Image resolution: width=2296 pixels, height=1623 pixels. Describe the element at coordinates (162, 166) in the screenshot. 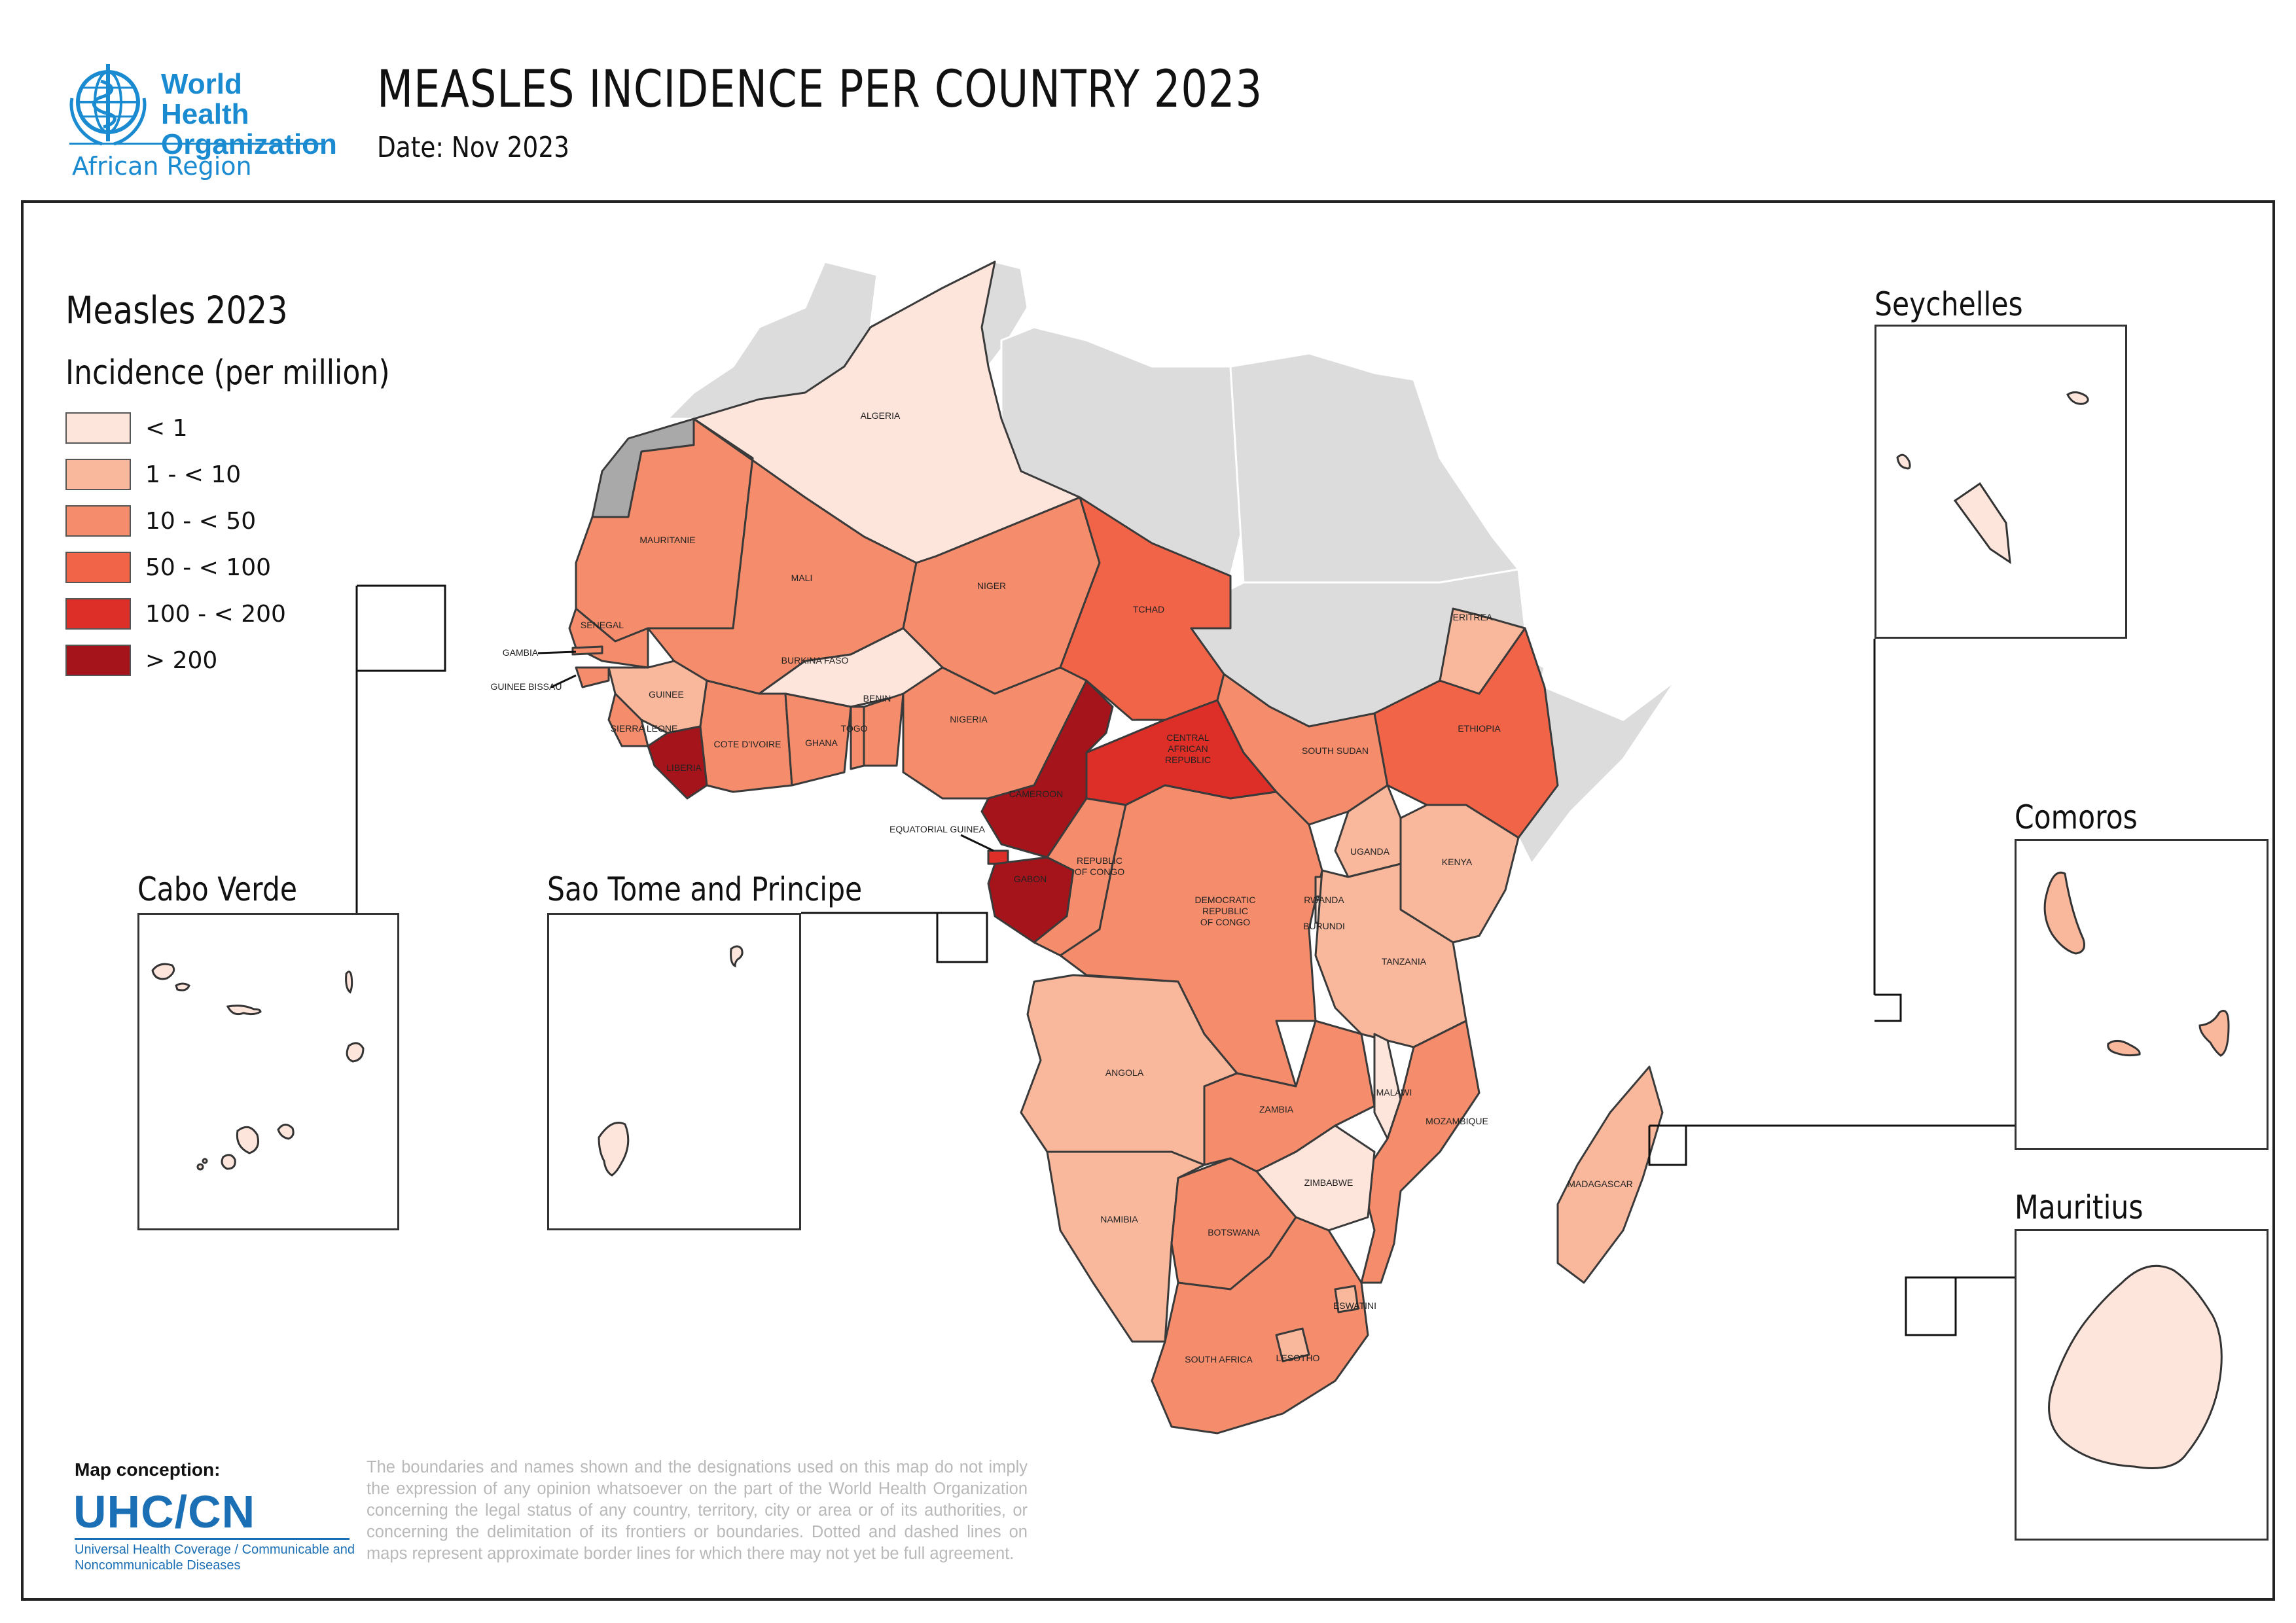

I see `who-region: African Region` at that location.